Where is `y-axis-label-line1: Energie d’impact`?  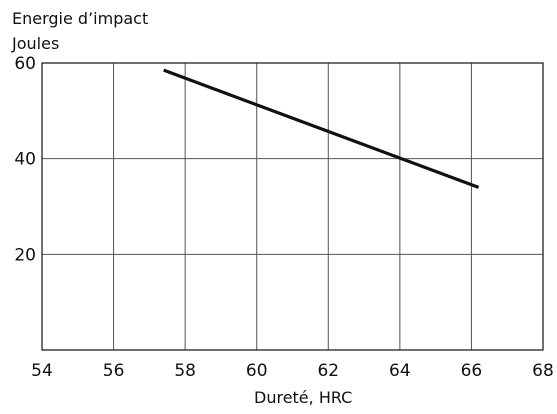 y-axis-label-line1: Energie d’impact is located at coordinates (80, 18).